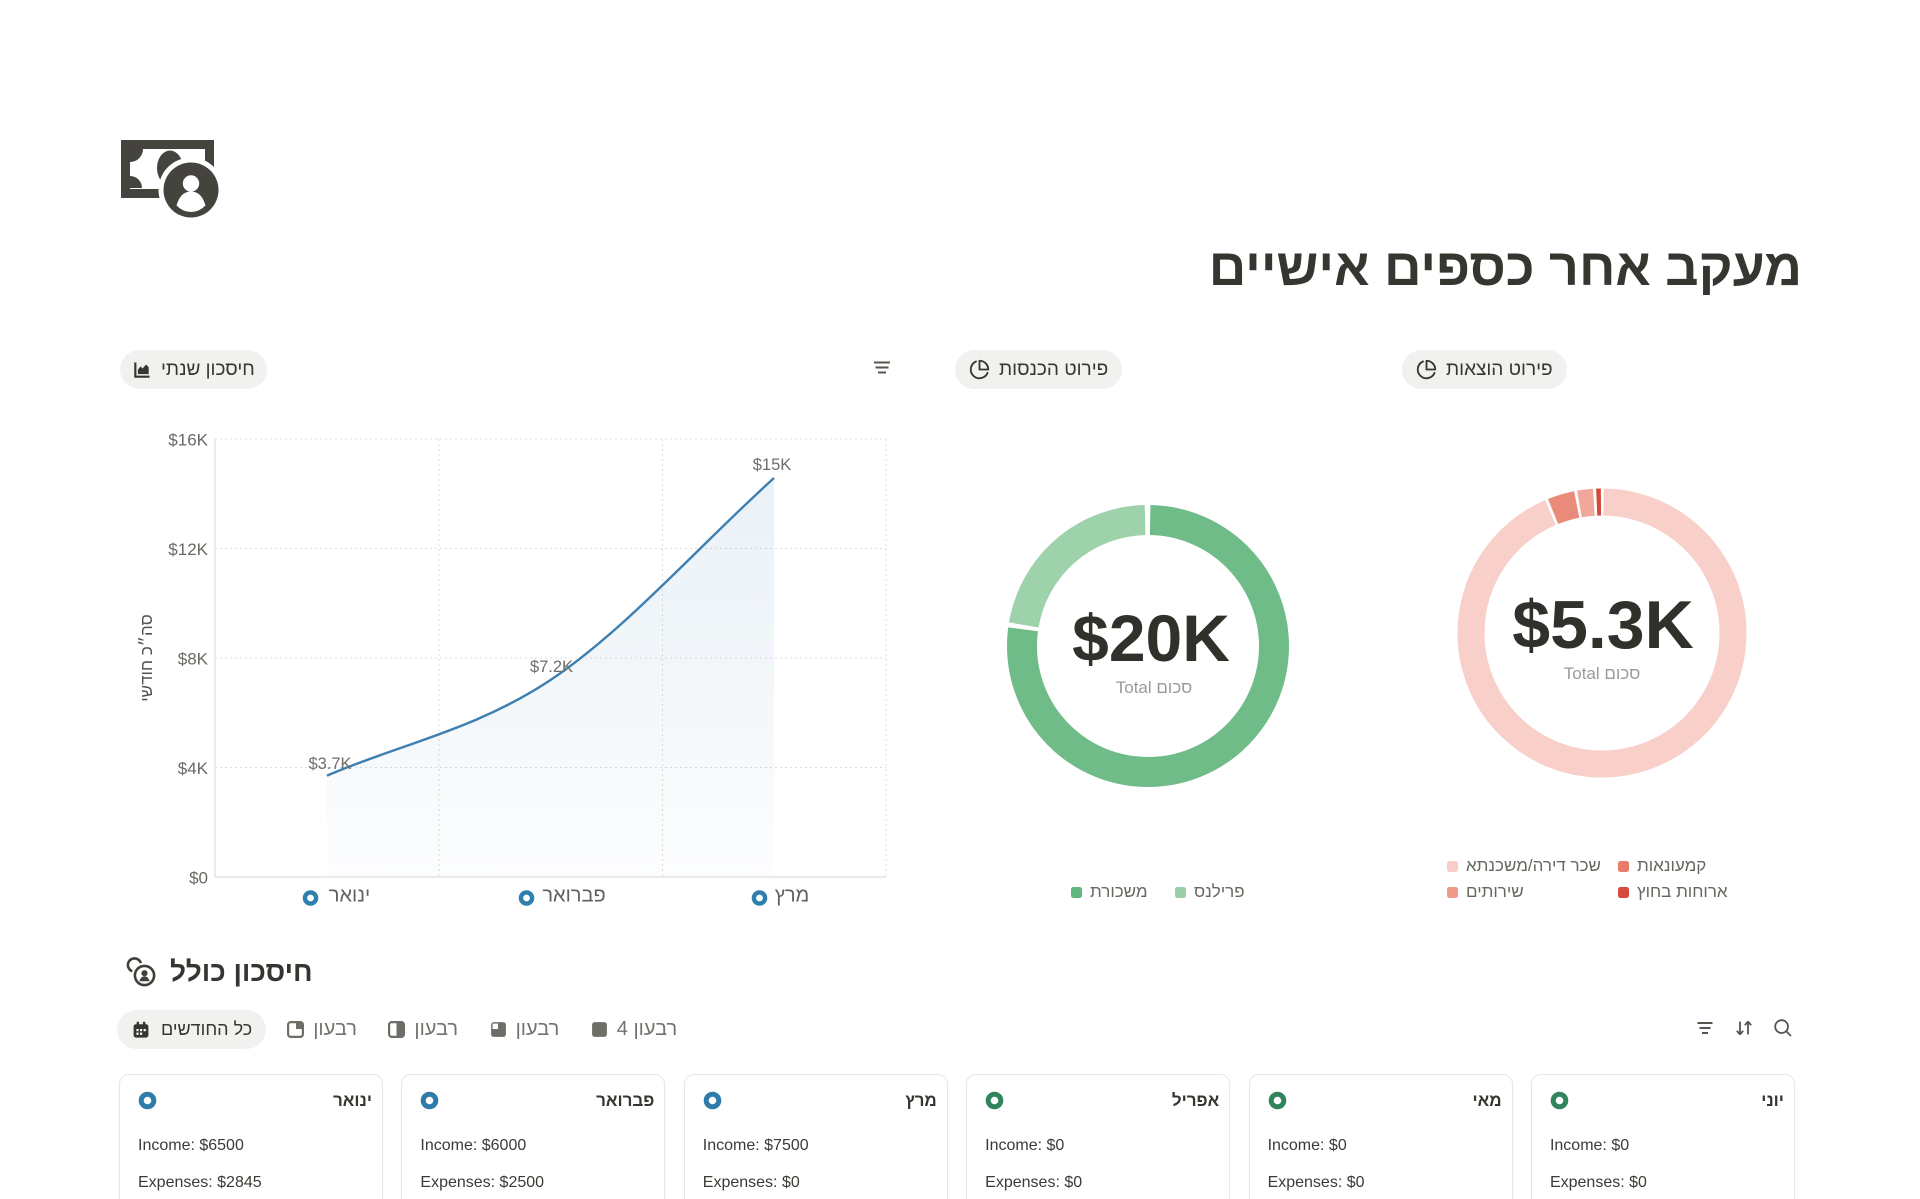 Image resolution: width=1920 pixels, height=1199 pixels. Describe the element at coordinates (193, 659) in the screenshot. I see `svg-text: $8K` at that location.